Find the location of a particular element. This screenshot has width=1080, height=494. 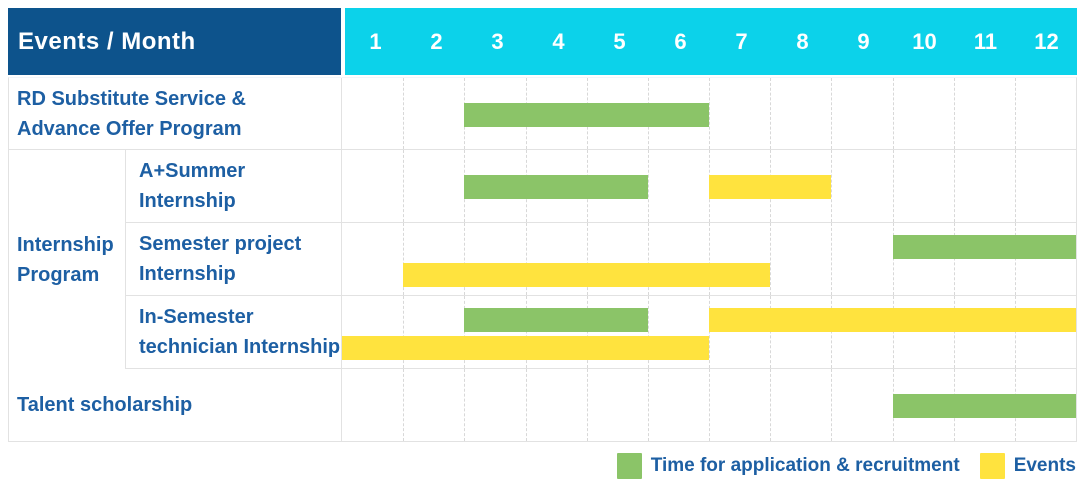

row-semester-project-internship: Semester project Internship is located at coordinates (600, 259).